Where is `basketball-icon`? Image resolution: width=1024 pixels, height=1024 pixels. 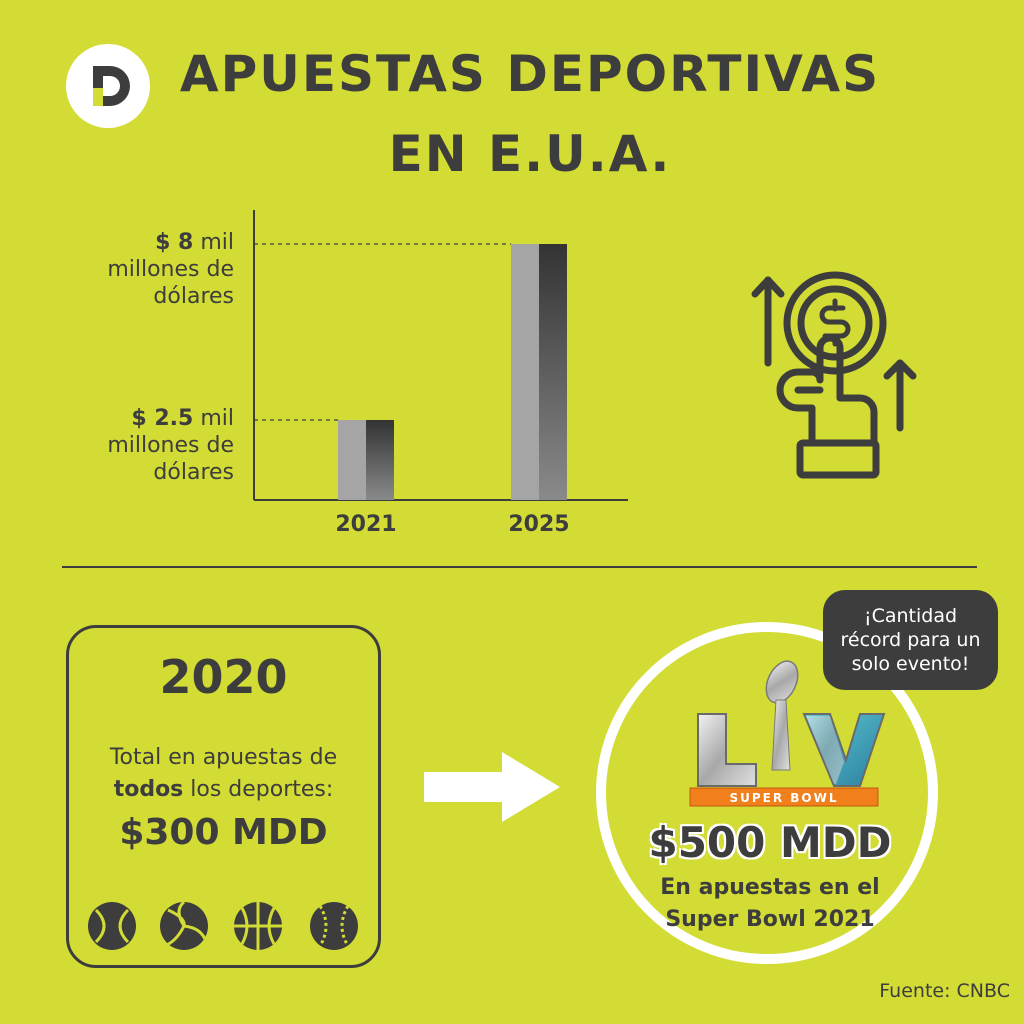
basketball-icon is located at coordinates (258, 926).